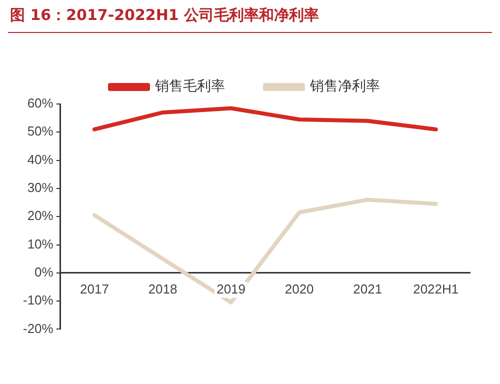 The image size is (500, 384). What do you see at coordinates (40, 188) in the screenshot?
I see `y-tick-label: 30%` at bounding box center [40, 188].